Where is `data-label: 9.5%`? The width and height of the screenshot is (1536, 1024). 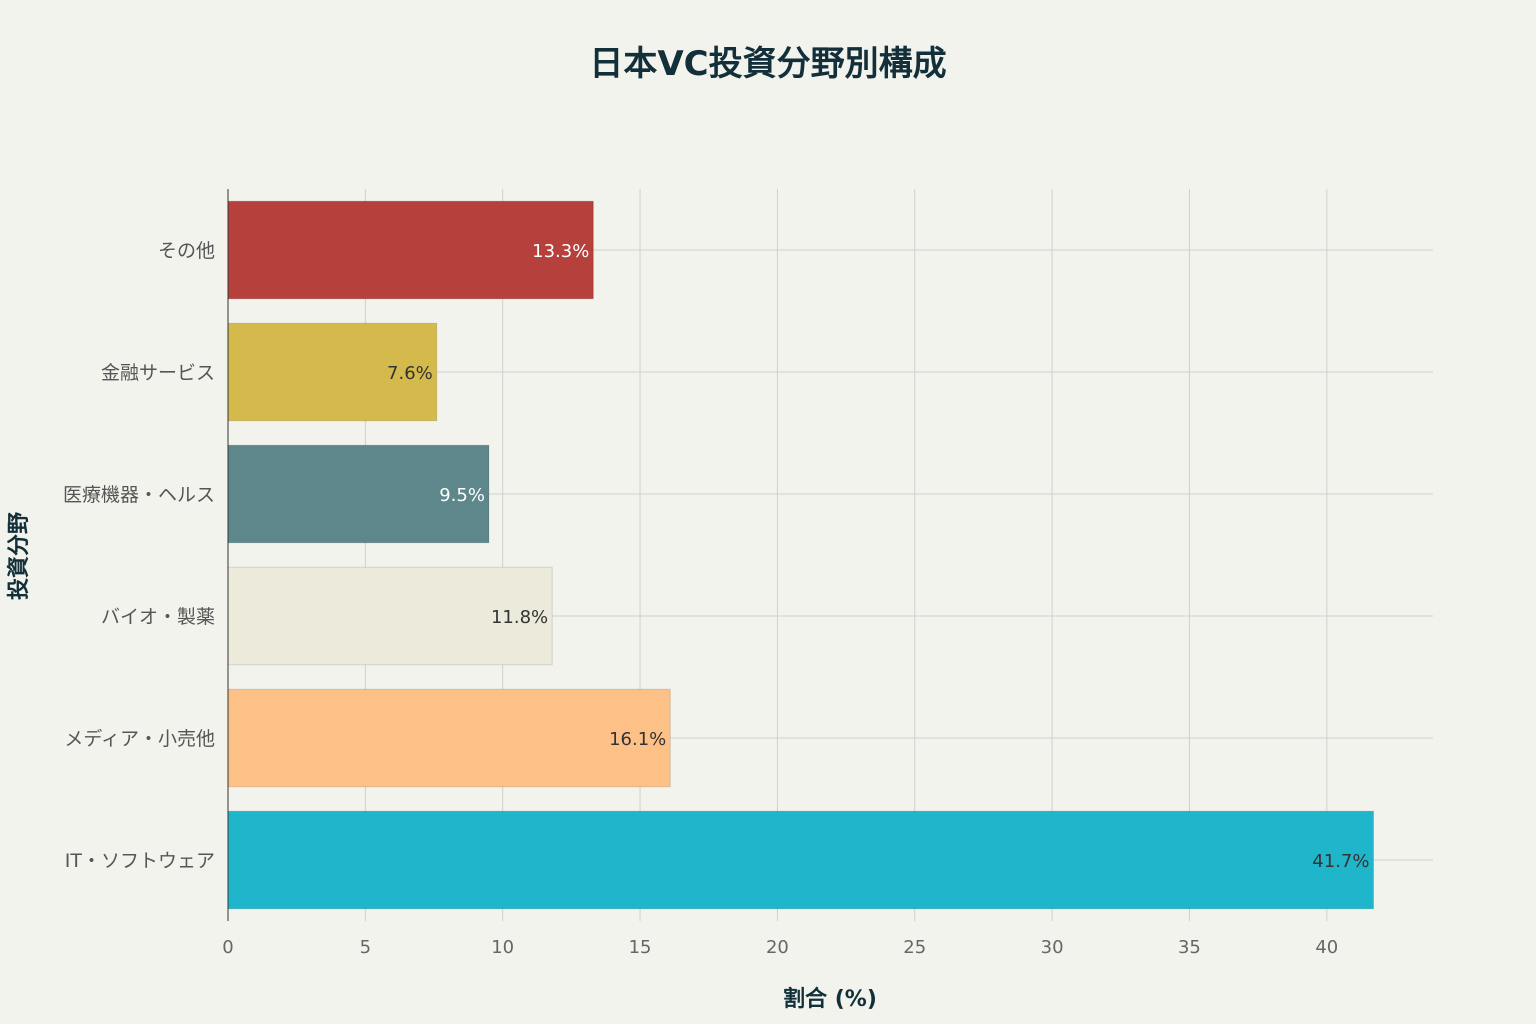
data-label: 9.5% is located at coordinates (462, 495).